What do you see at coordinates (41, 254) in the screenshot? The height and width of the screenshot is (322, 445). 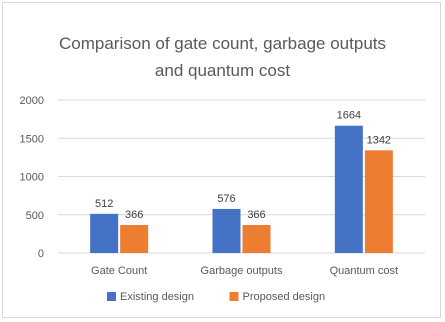 I see `y-tick-label: 0` at bounding box center [41, 254].